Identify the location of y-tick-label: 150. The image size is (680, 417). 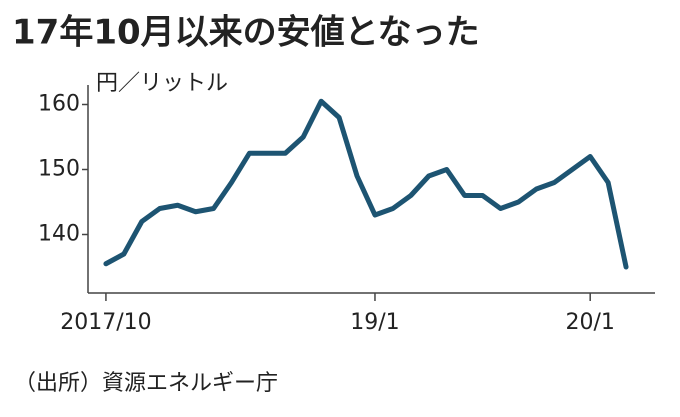
(59, 169).